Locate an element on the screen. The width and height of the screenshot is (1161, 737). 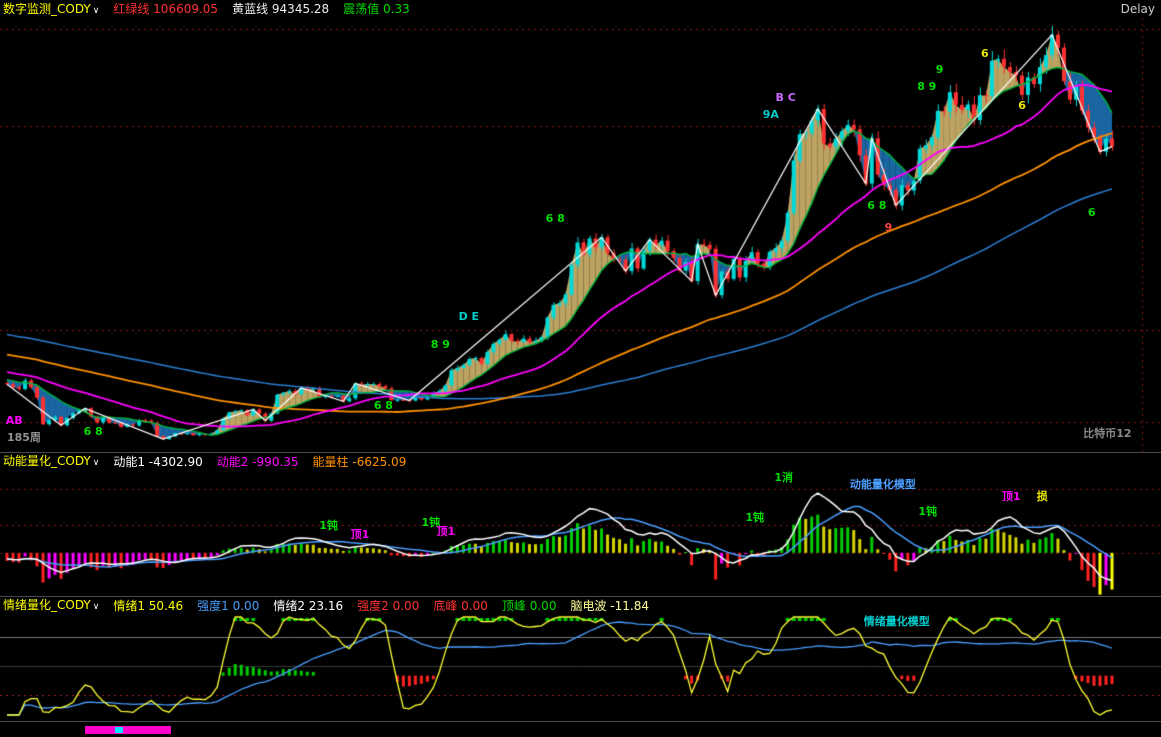
indicator-label: 顶峰 is located at coordinates (513, 605).